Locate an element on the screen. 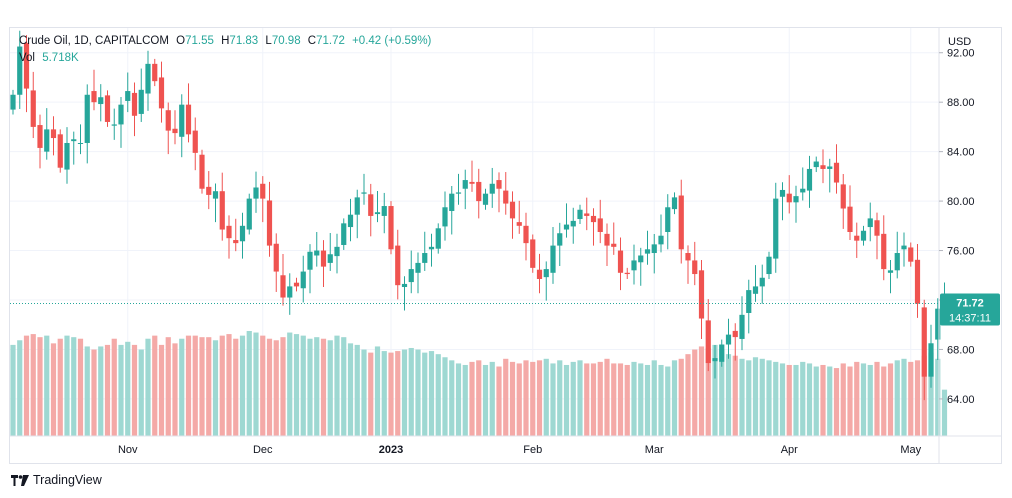 The height and width of the screenshot is (498, 1012). volume-label: Vol is located at coordinates (27, 58).